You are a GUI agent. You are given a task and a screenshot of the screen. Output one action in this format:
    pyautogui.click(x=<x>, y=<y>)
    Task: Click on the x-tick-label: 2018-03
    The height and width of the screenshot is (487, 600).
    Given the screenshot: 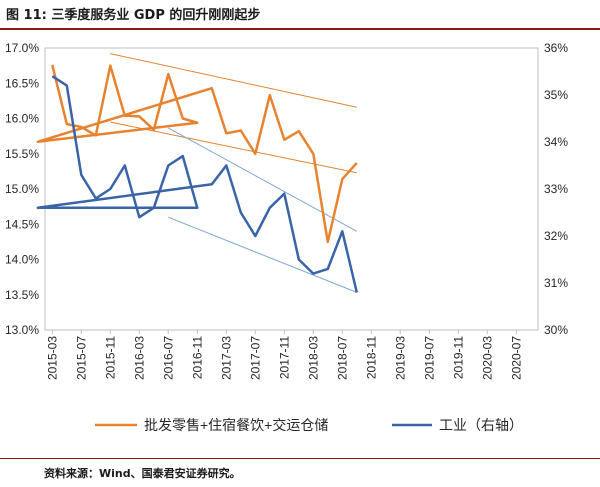 What is the action you would take?
    pyautogui.click(x=313, y=358)
    